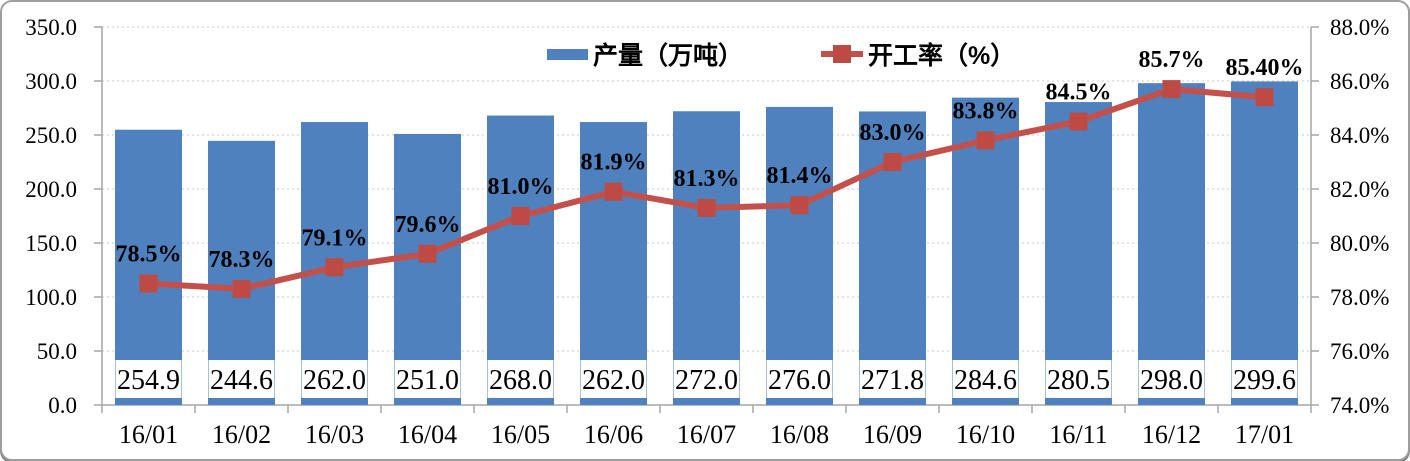  Describe the element at coordinates (51, 81) in the screenshot. I see `left-axis-tick-label: 300.0` at that location.